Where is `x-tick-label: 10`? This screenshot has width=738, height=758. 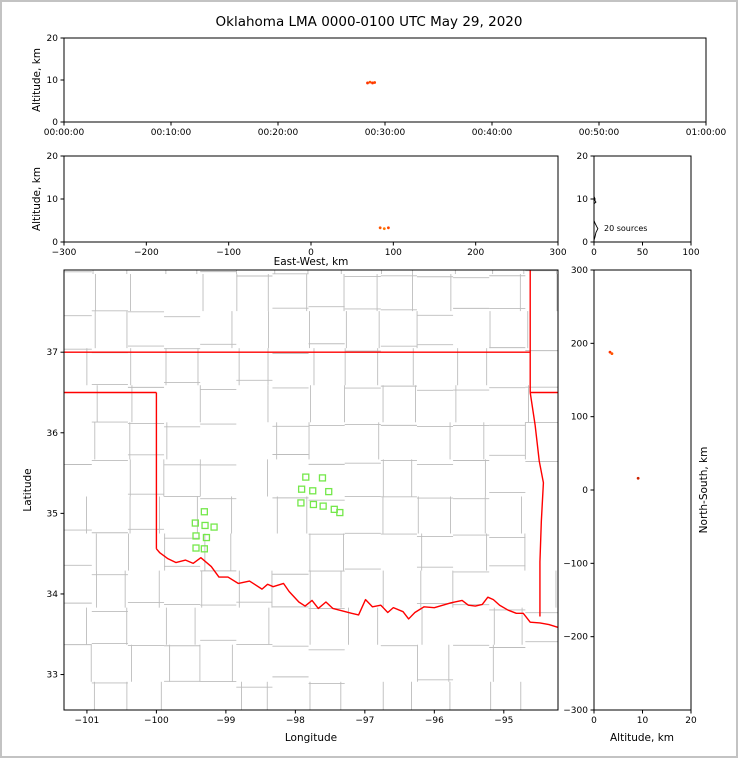
x-tick-label: 10 is located at coordinates (643, 721).